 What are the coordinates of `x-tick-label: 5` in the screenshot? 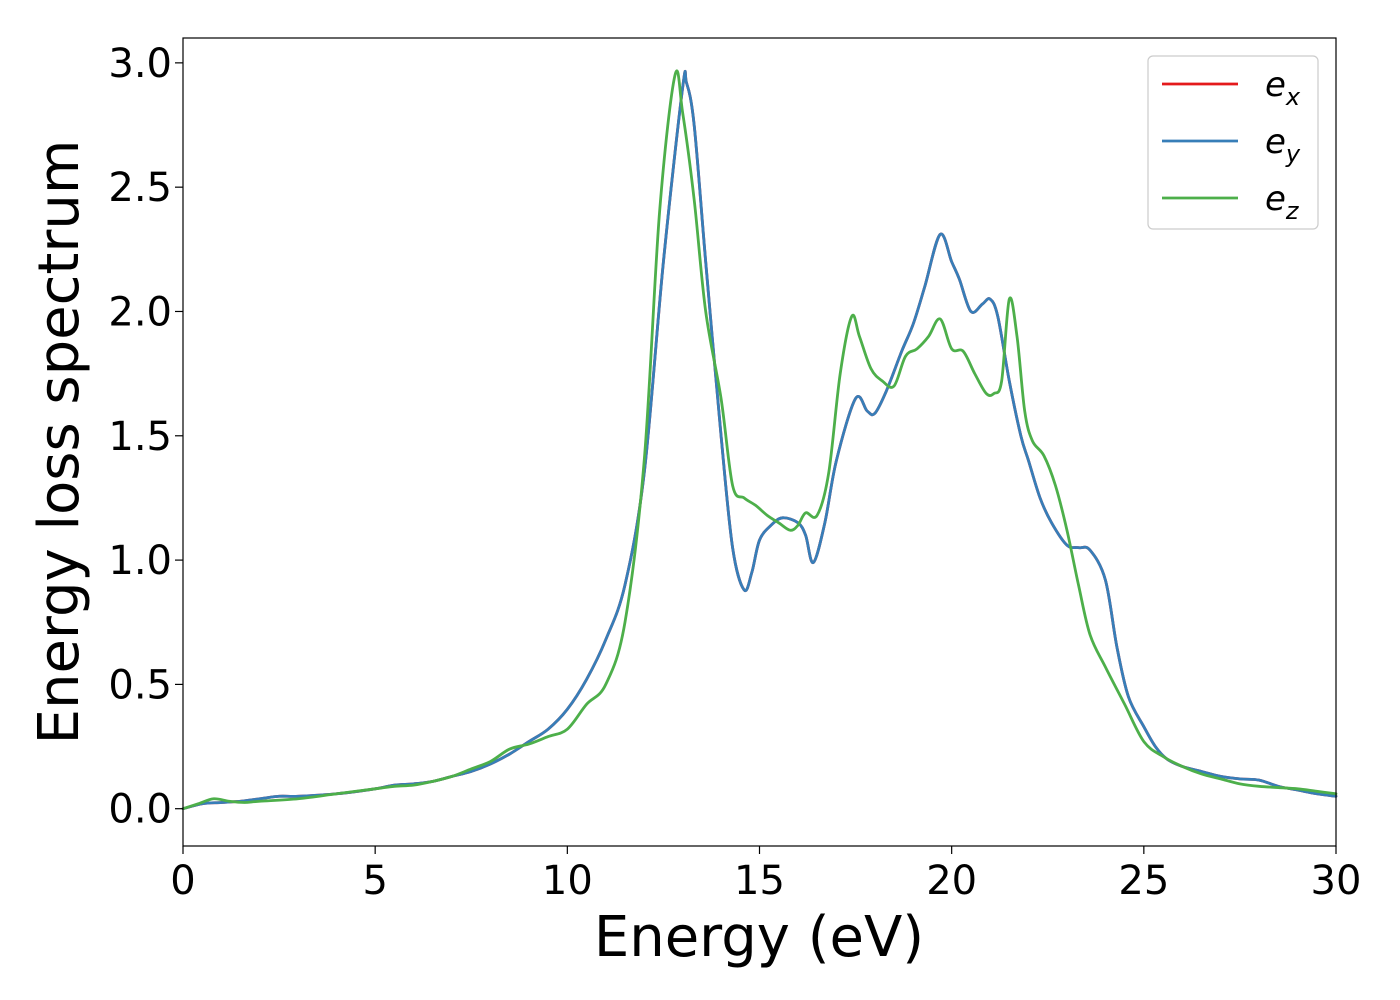 It's located at (374, 881).